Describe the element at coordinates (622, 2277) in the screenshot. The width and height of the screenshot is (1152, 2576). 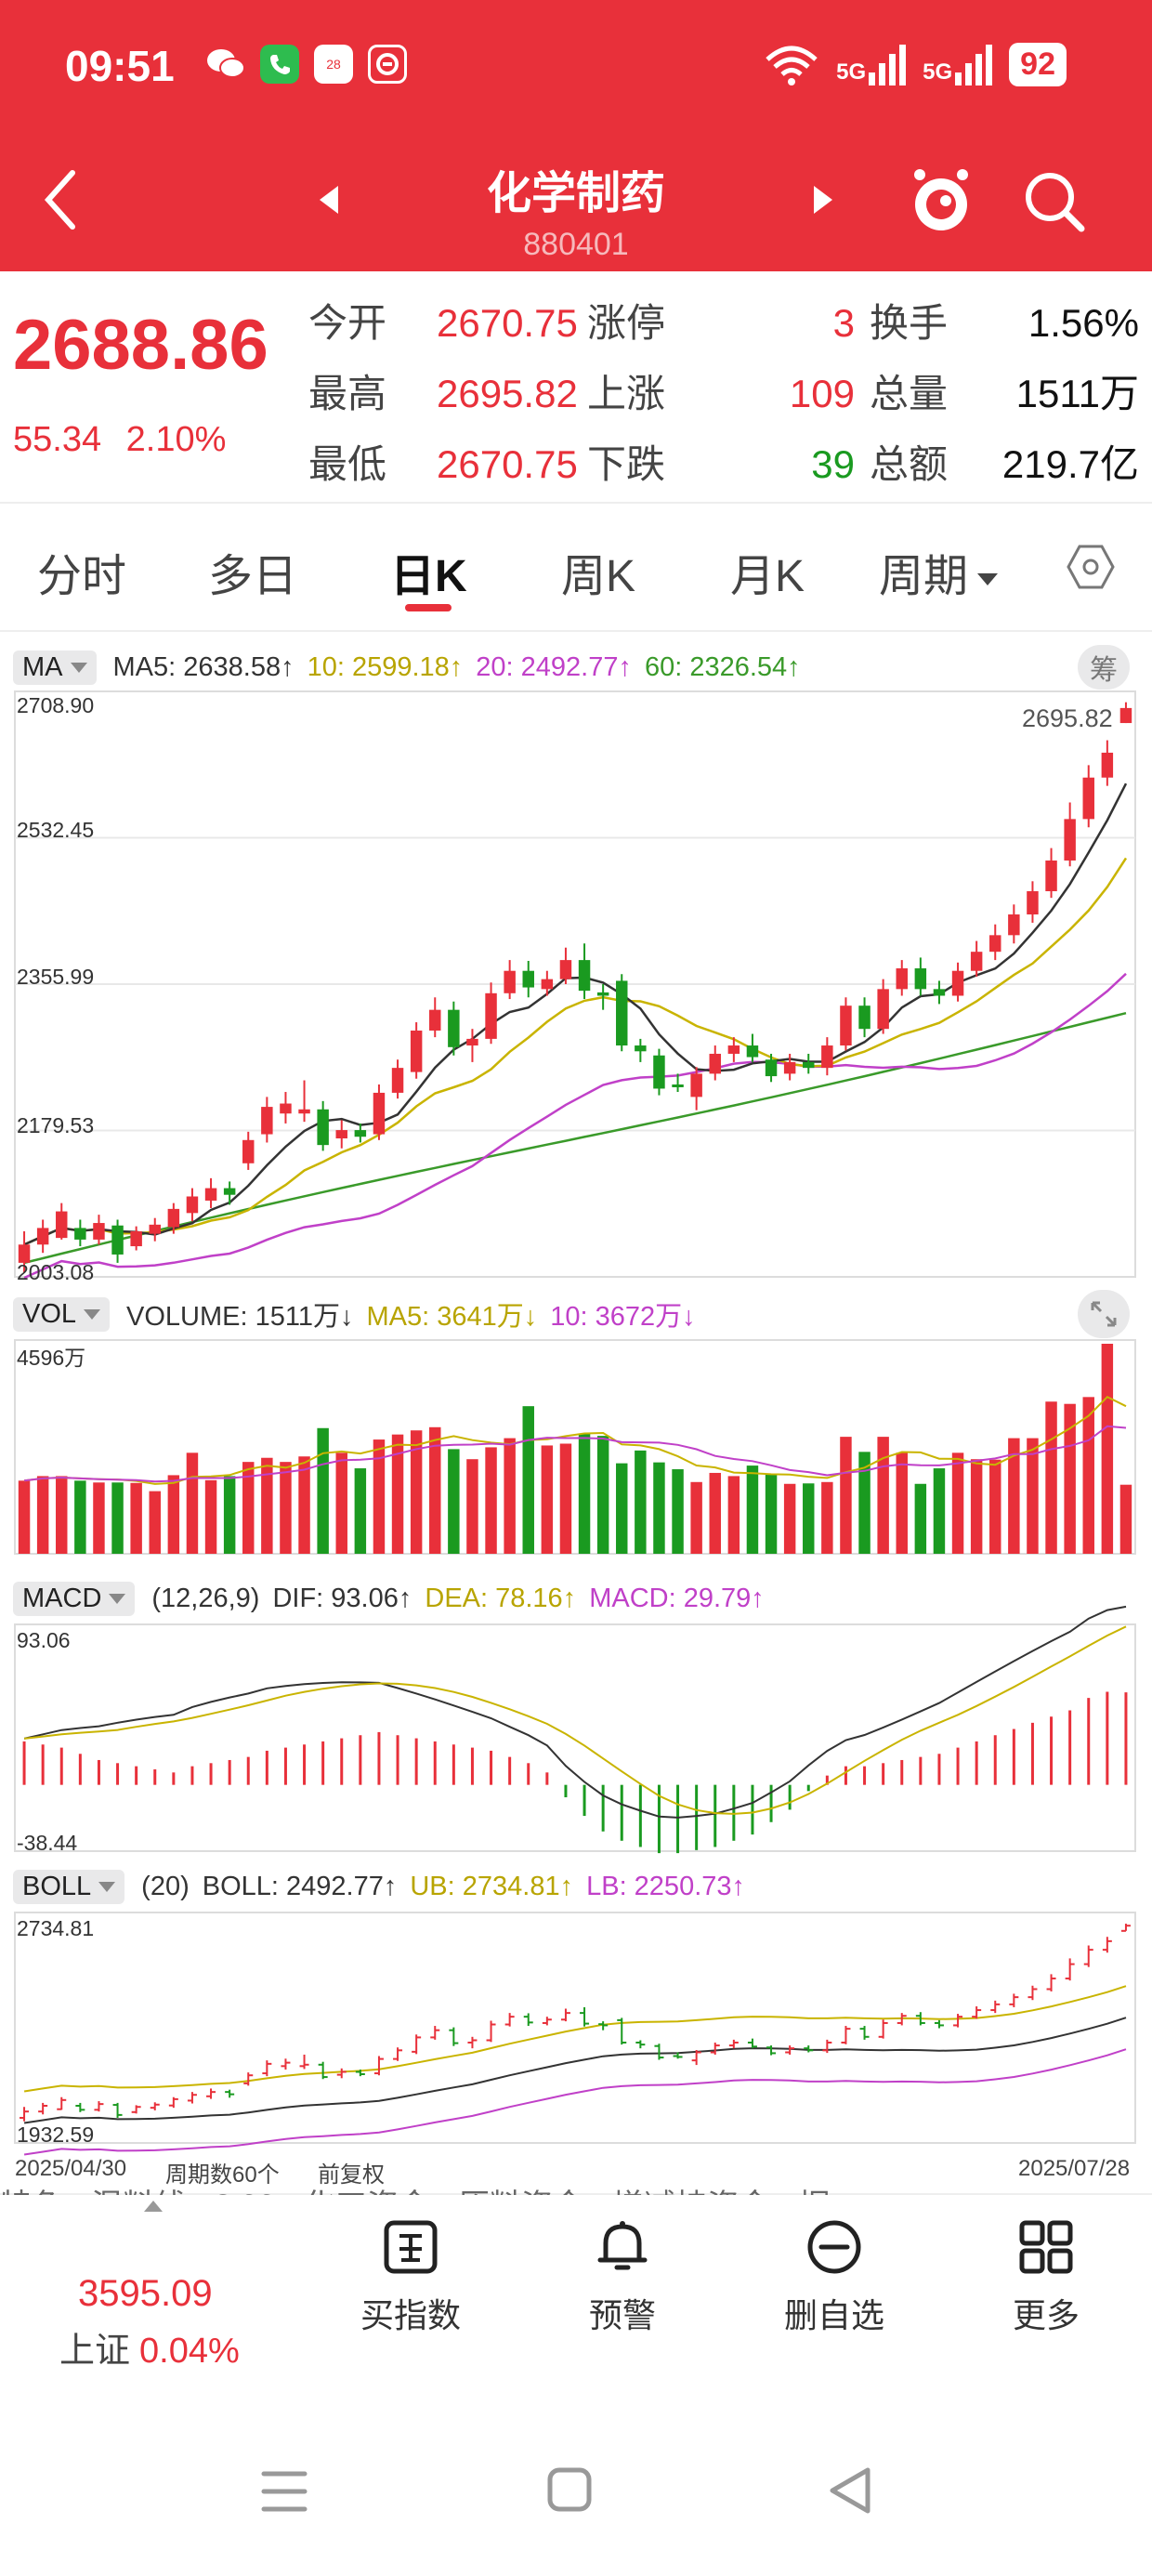
I see `alert-button: 预警` at that location.